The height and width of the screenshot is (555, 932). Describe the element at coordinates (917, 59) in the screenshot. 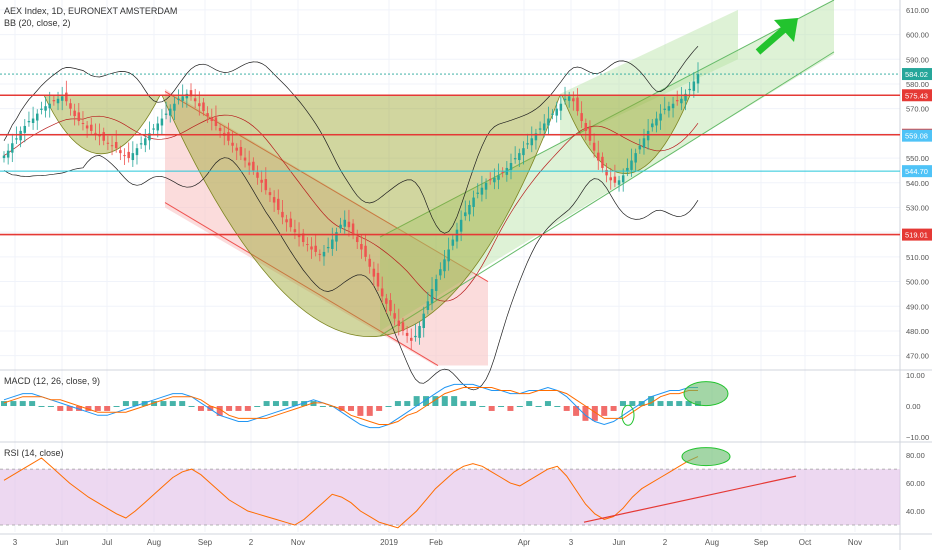

I see `price-tick-label: 590.00` at that location.